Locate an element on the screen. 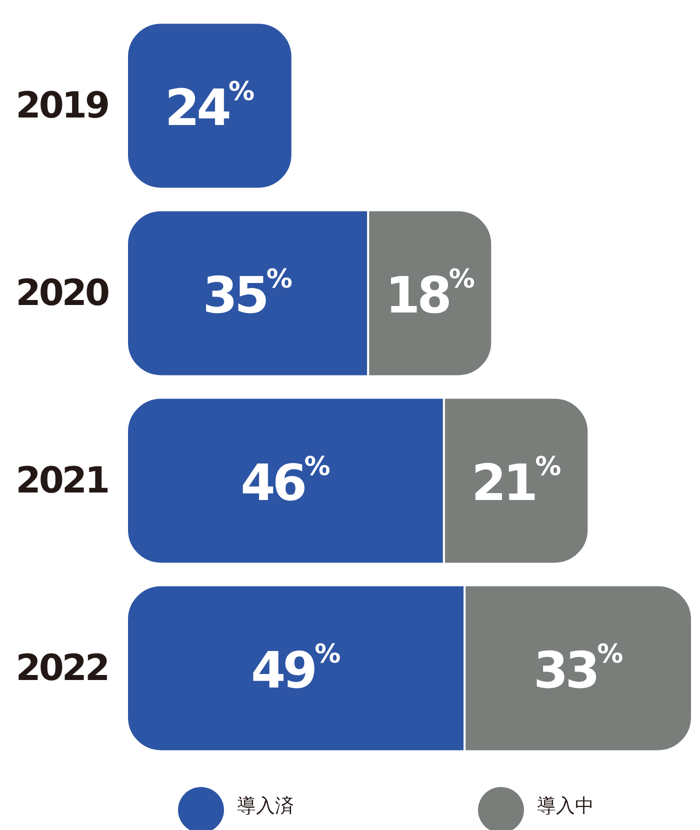 The image size is (700, 830). data-label: 33$^{%}$ is located at coordinates (578, 670).